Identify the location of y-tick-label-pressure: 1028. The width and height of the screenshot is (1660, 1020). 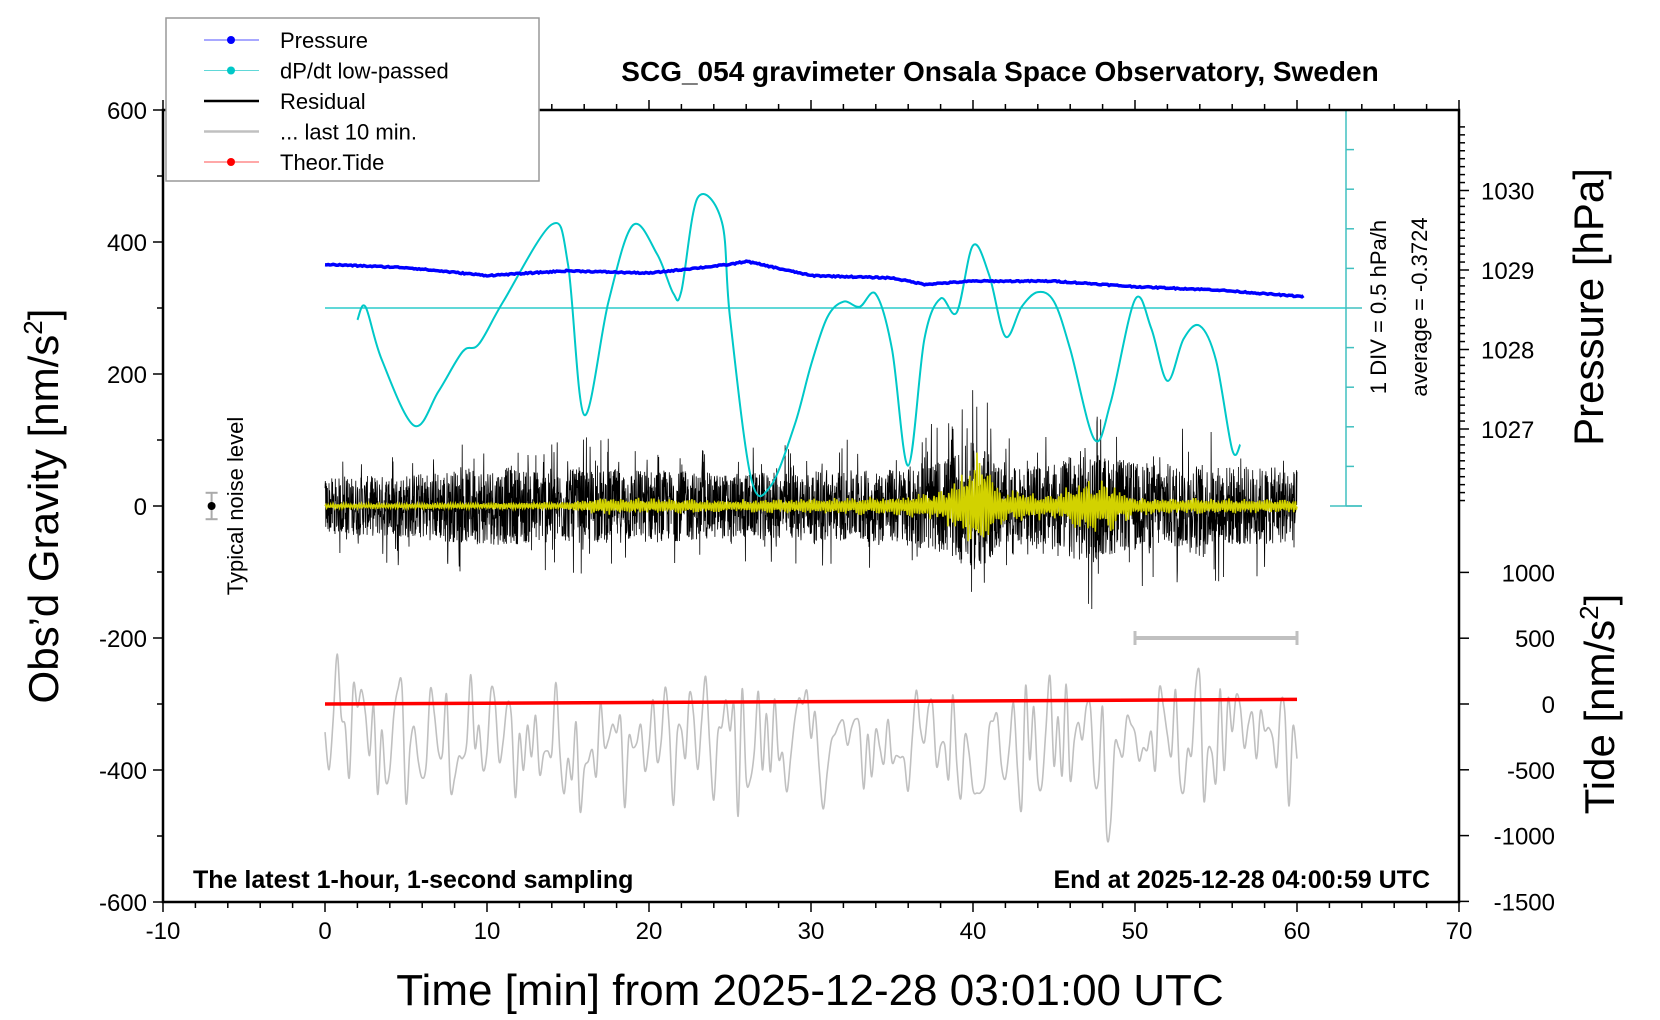
(1507, 351).